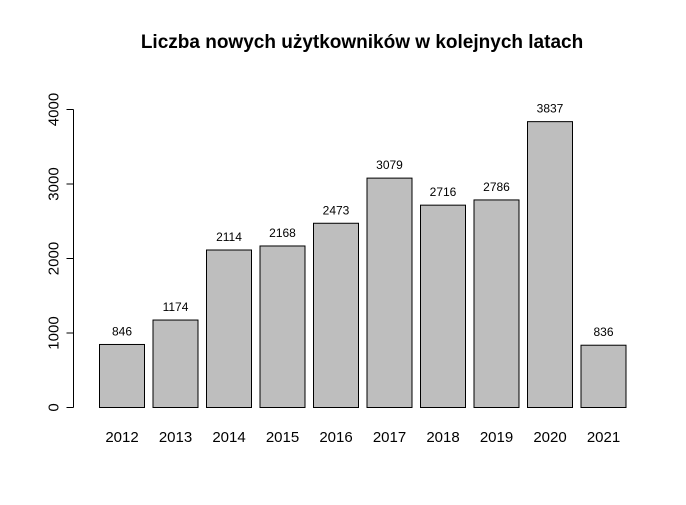 This screenshot has width=686, height=505. Describe the element at coordinates (336, 315) in the screenshot. I see `bar-2016` at that location.